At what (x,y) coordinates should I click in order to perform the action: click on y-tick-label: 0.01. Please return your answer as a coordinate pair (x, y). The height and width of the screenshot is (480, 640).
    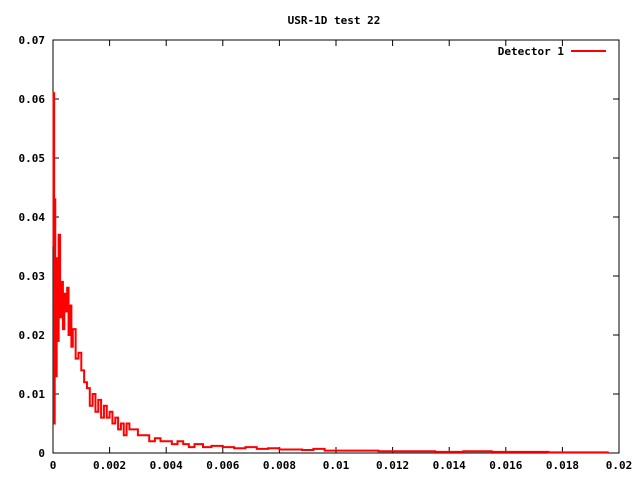
    Looking at the image, I should click on (32, 394).